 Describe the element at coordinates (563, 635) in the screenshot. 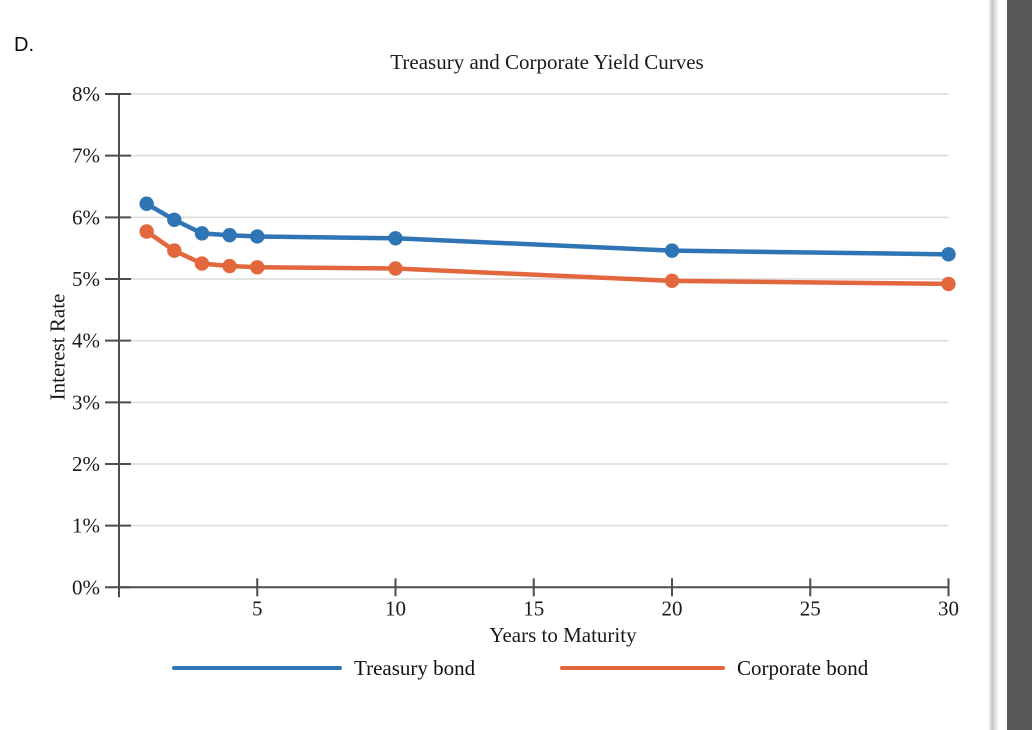

I see `x-axis-title: Years to Maturity` at that location.